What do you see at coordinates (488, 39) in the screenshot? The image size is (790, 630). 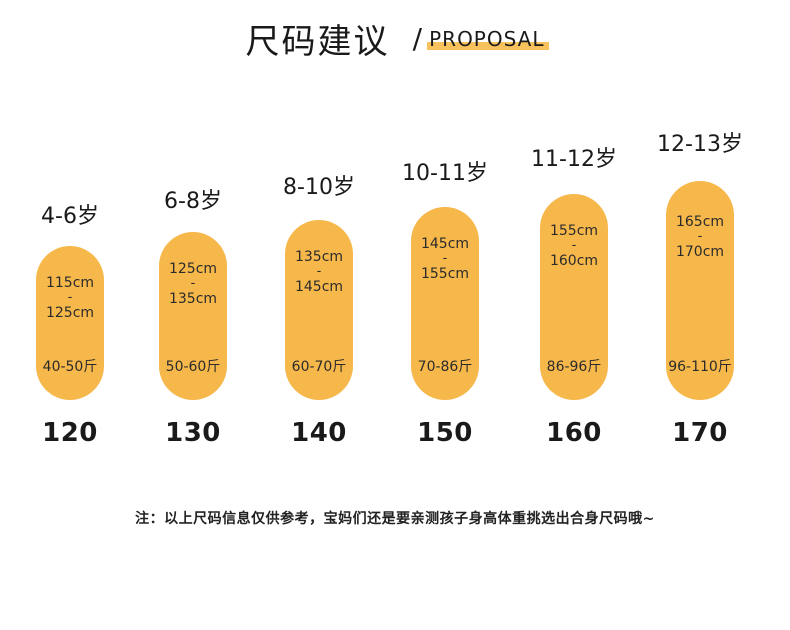 I see `title-english: PROPOSAL` at bounding box center [488, 39].